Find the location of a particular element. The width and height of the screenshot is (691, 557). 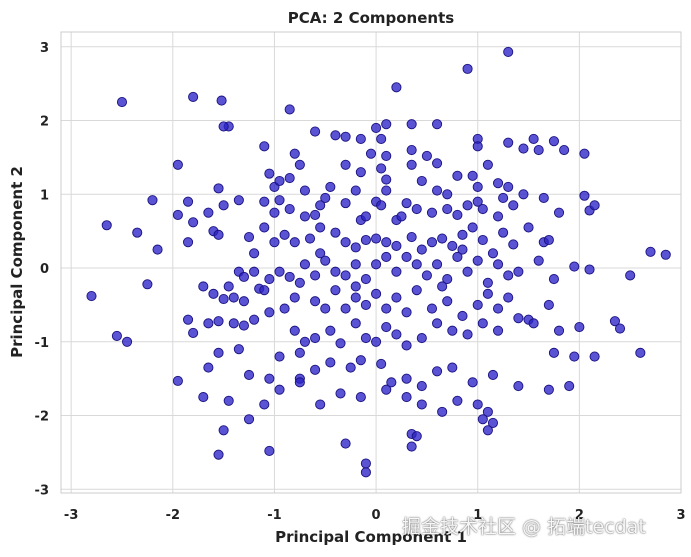

y-tick-label: -2 is located at coordinates (42, 417).